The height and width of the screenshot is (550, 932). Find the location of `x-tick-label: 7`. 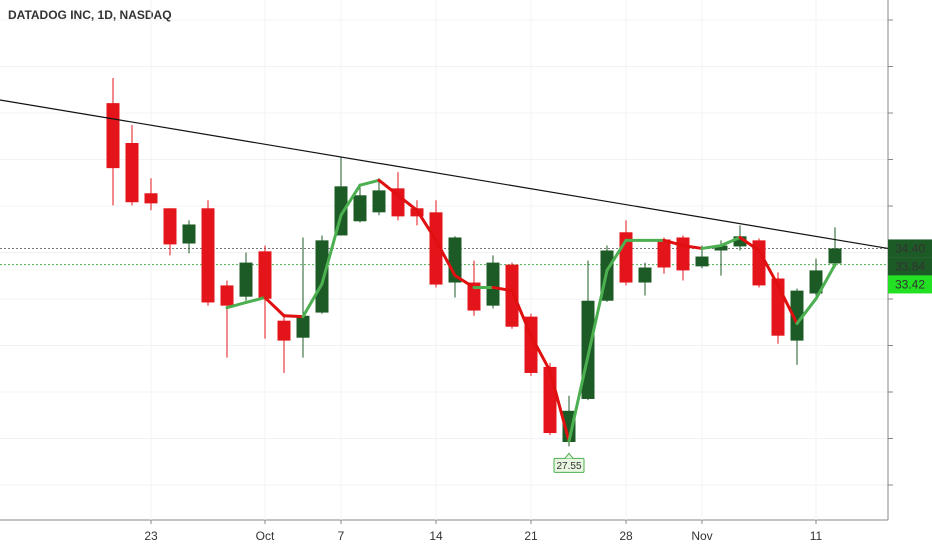

x-tick-label: 7 is located at coordinates (341, 536).